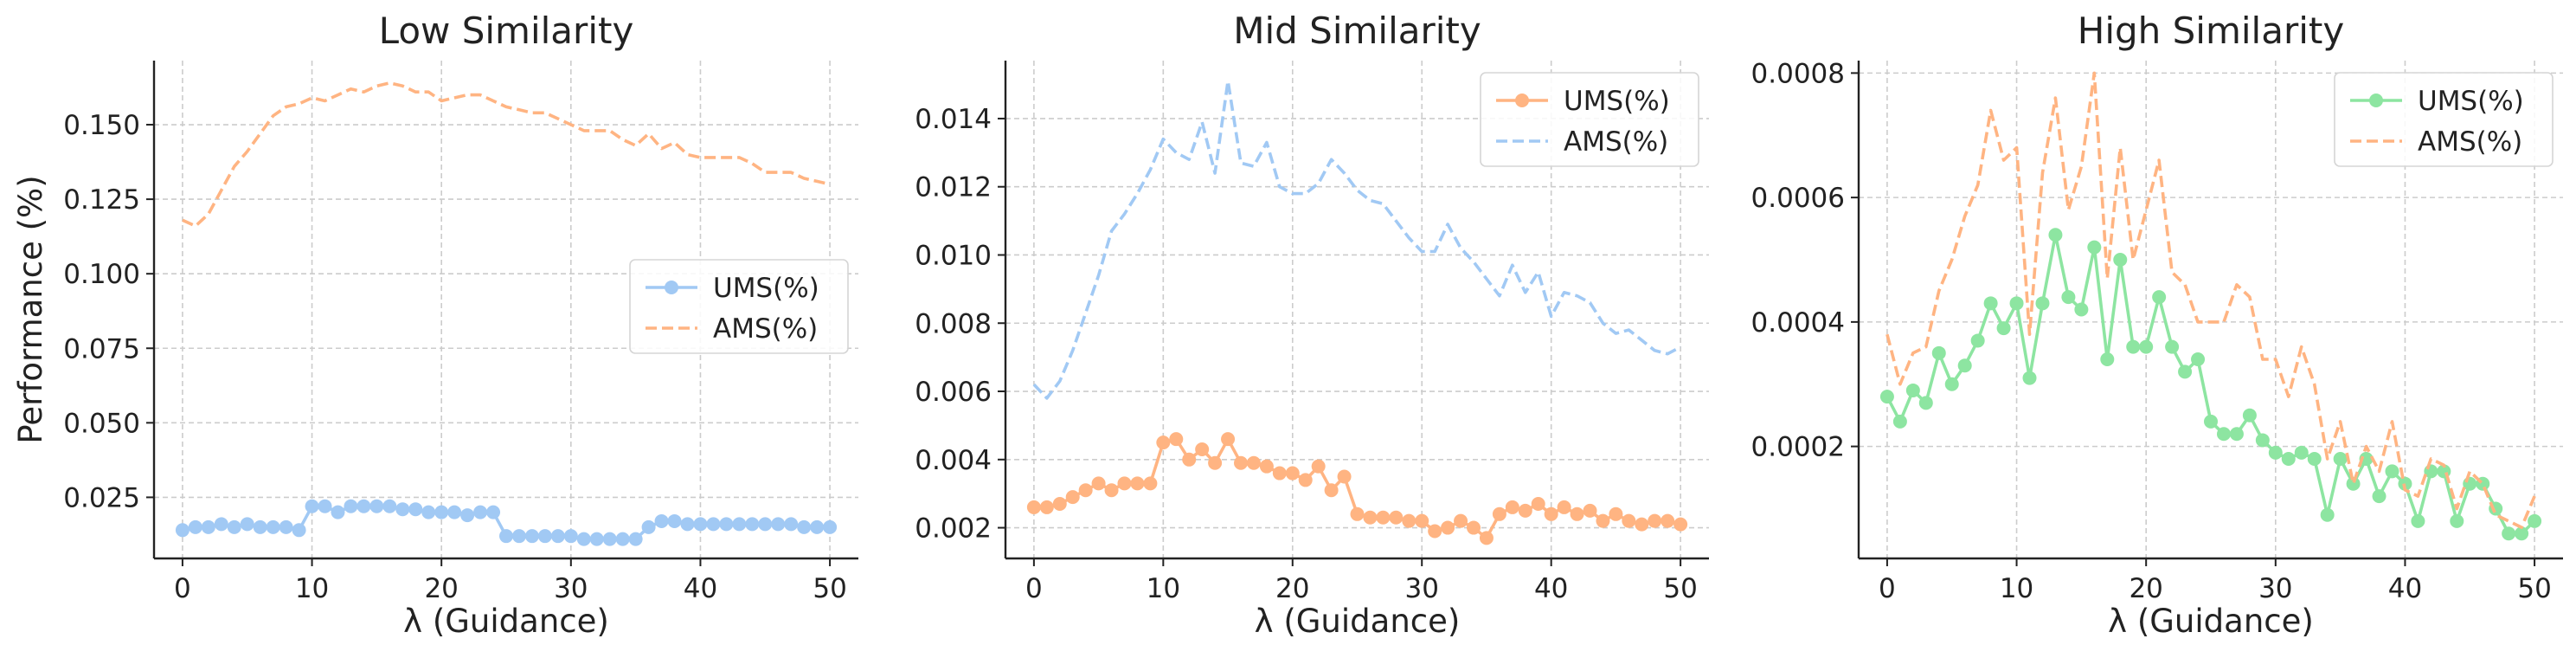 The image size is (2576, 658). Describe the element at coordinates (1798, 447) in the screenshot. I see `y-tick-label: 0.0002` at that location.